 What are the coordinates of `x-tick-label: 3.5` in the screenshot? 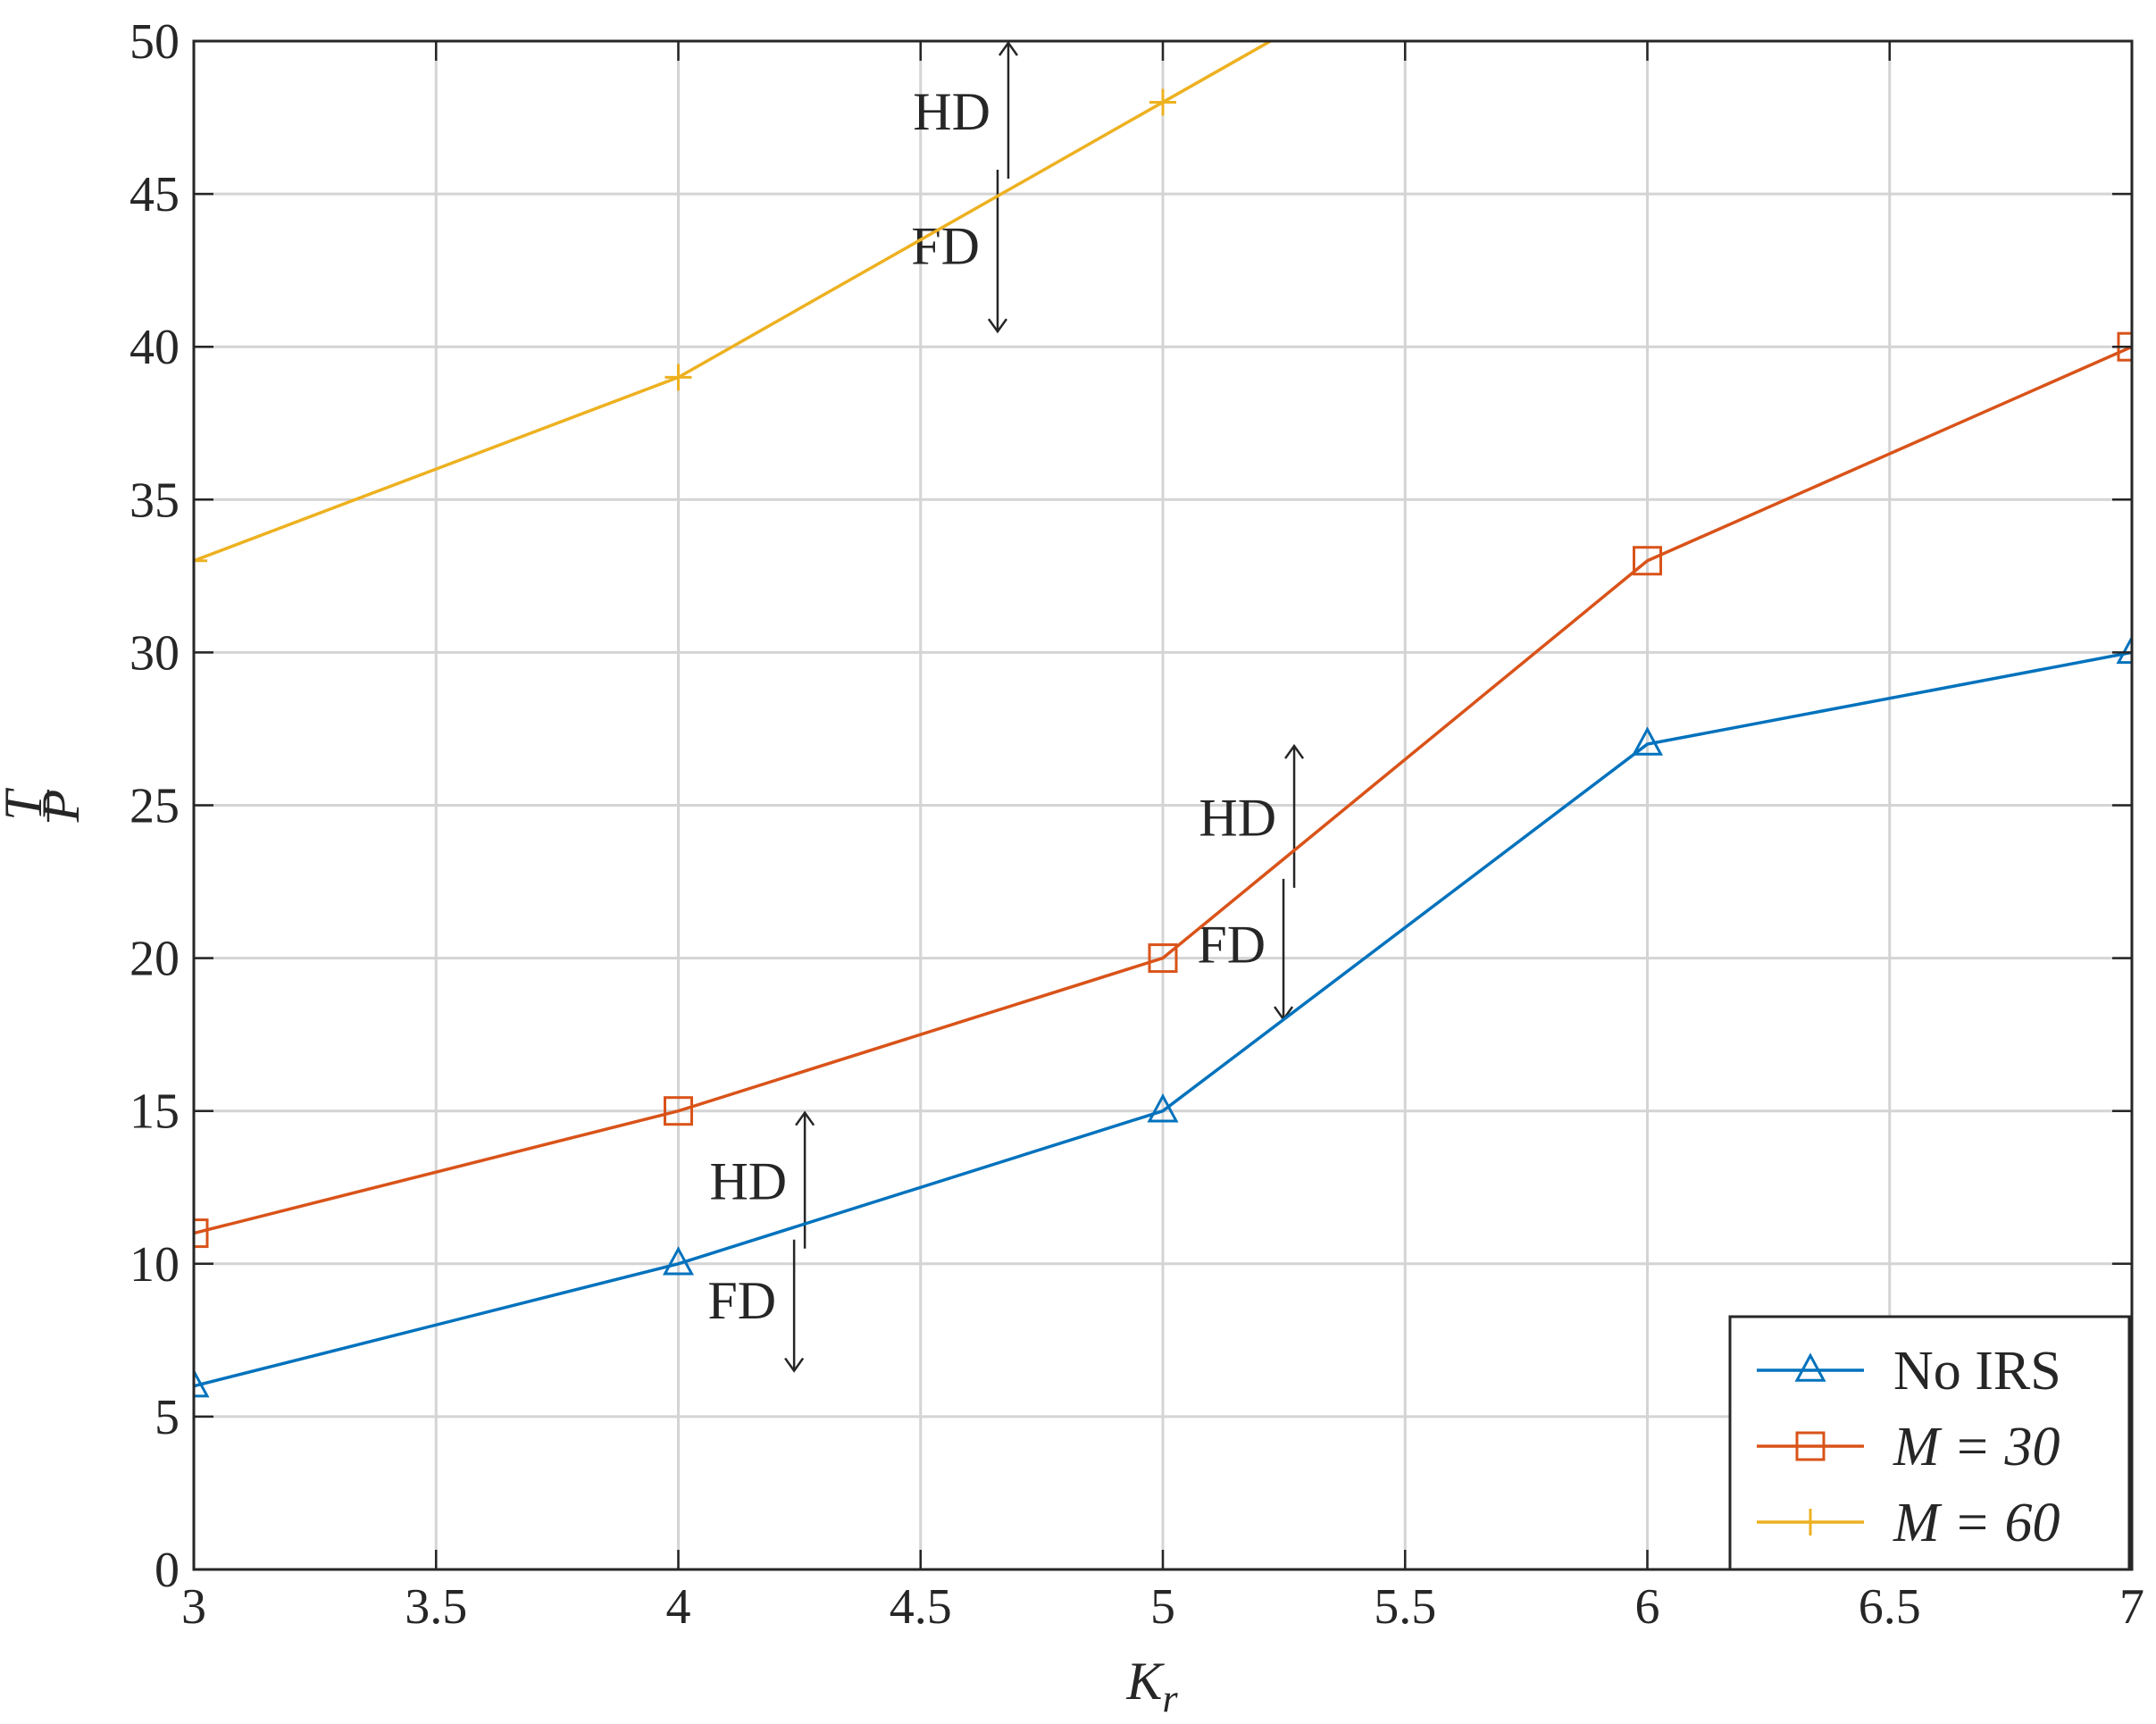 It's located at (436, 1607).